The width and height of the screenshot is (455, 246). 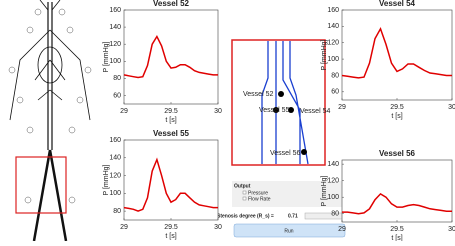 I want to click on vessel-label: Vessel 52, so click(x=258, y=94).